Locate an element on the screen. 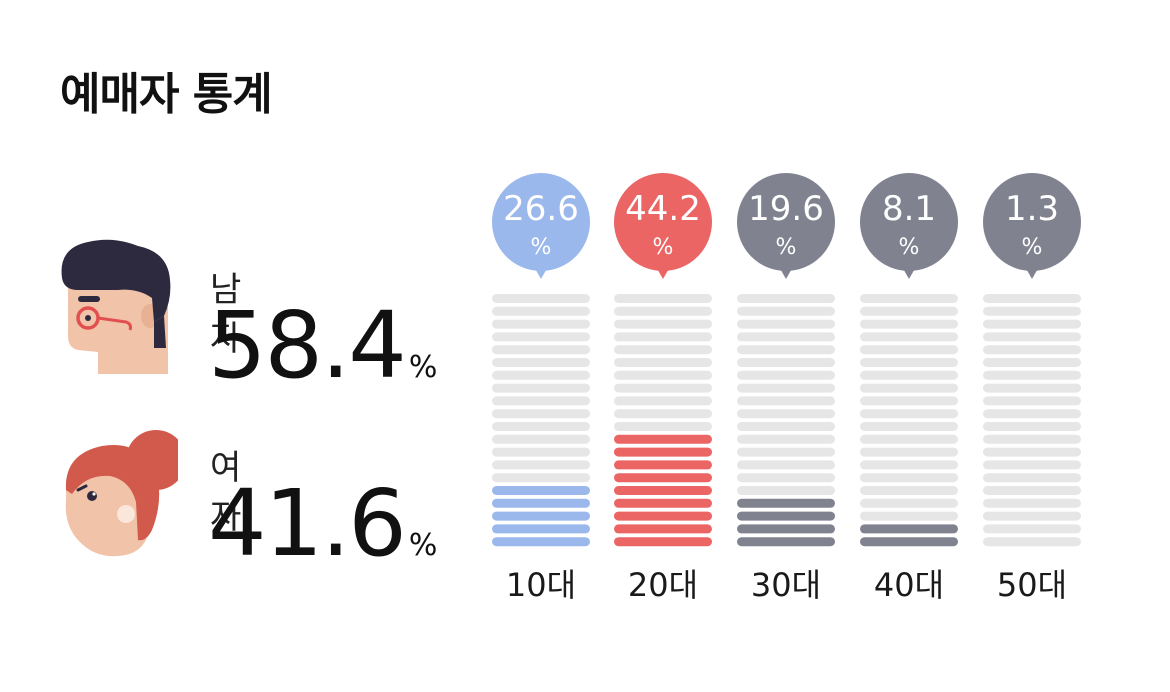  category-label: 40대 is located at coordinates (909, 585).